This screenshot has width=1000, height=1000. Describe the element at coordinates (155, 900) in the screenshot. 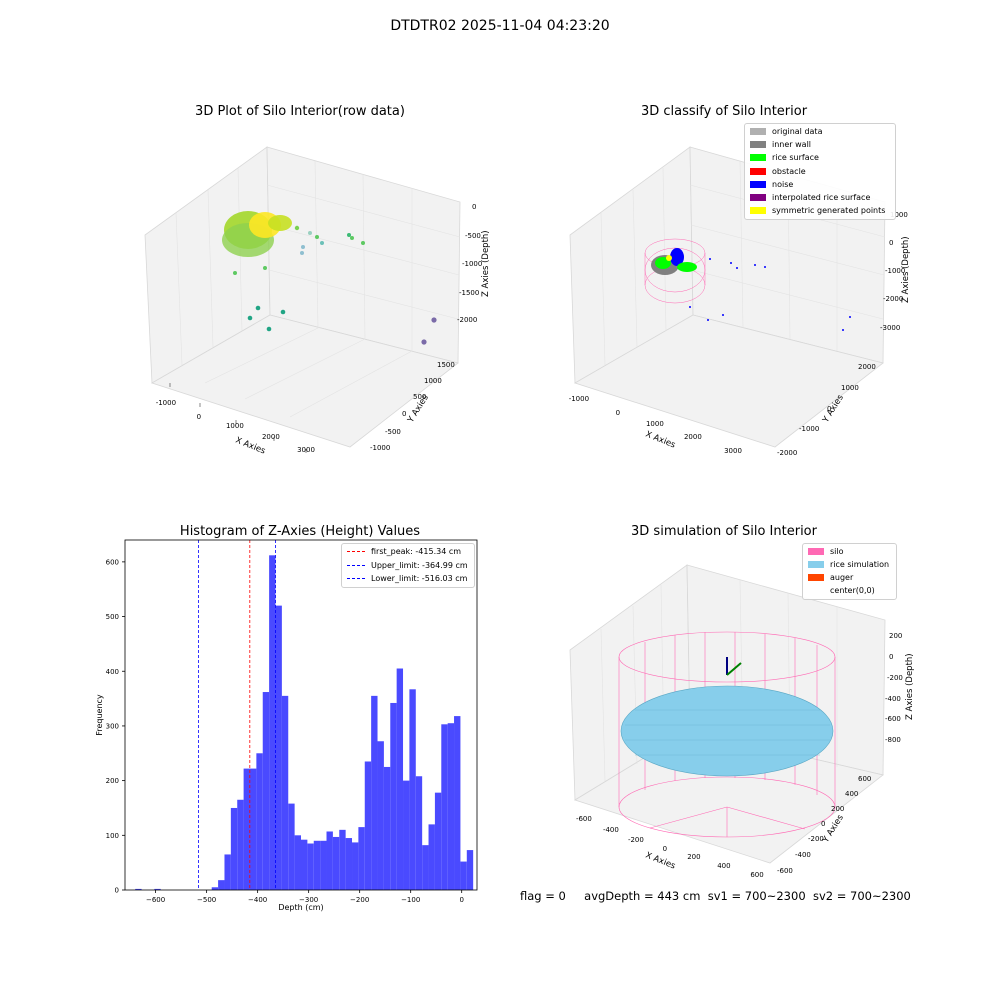

I see `x-tick-label: −600` at that location.